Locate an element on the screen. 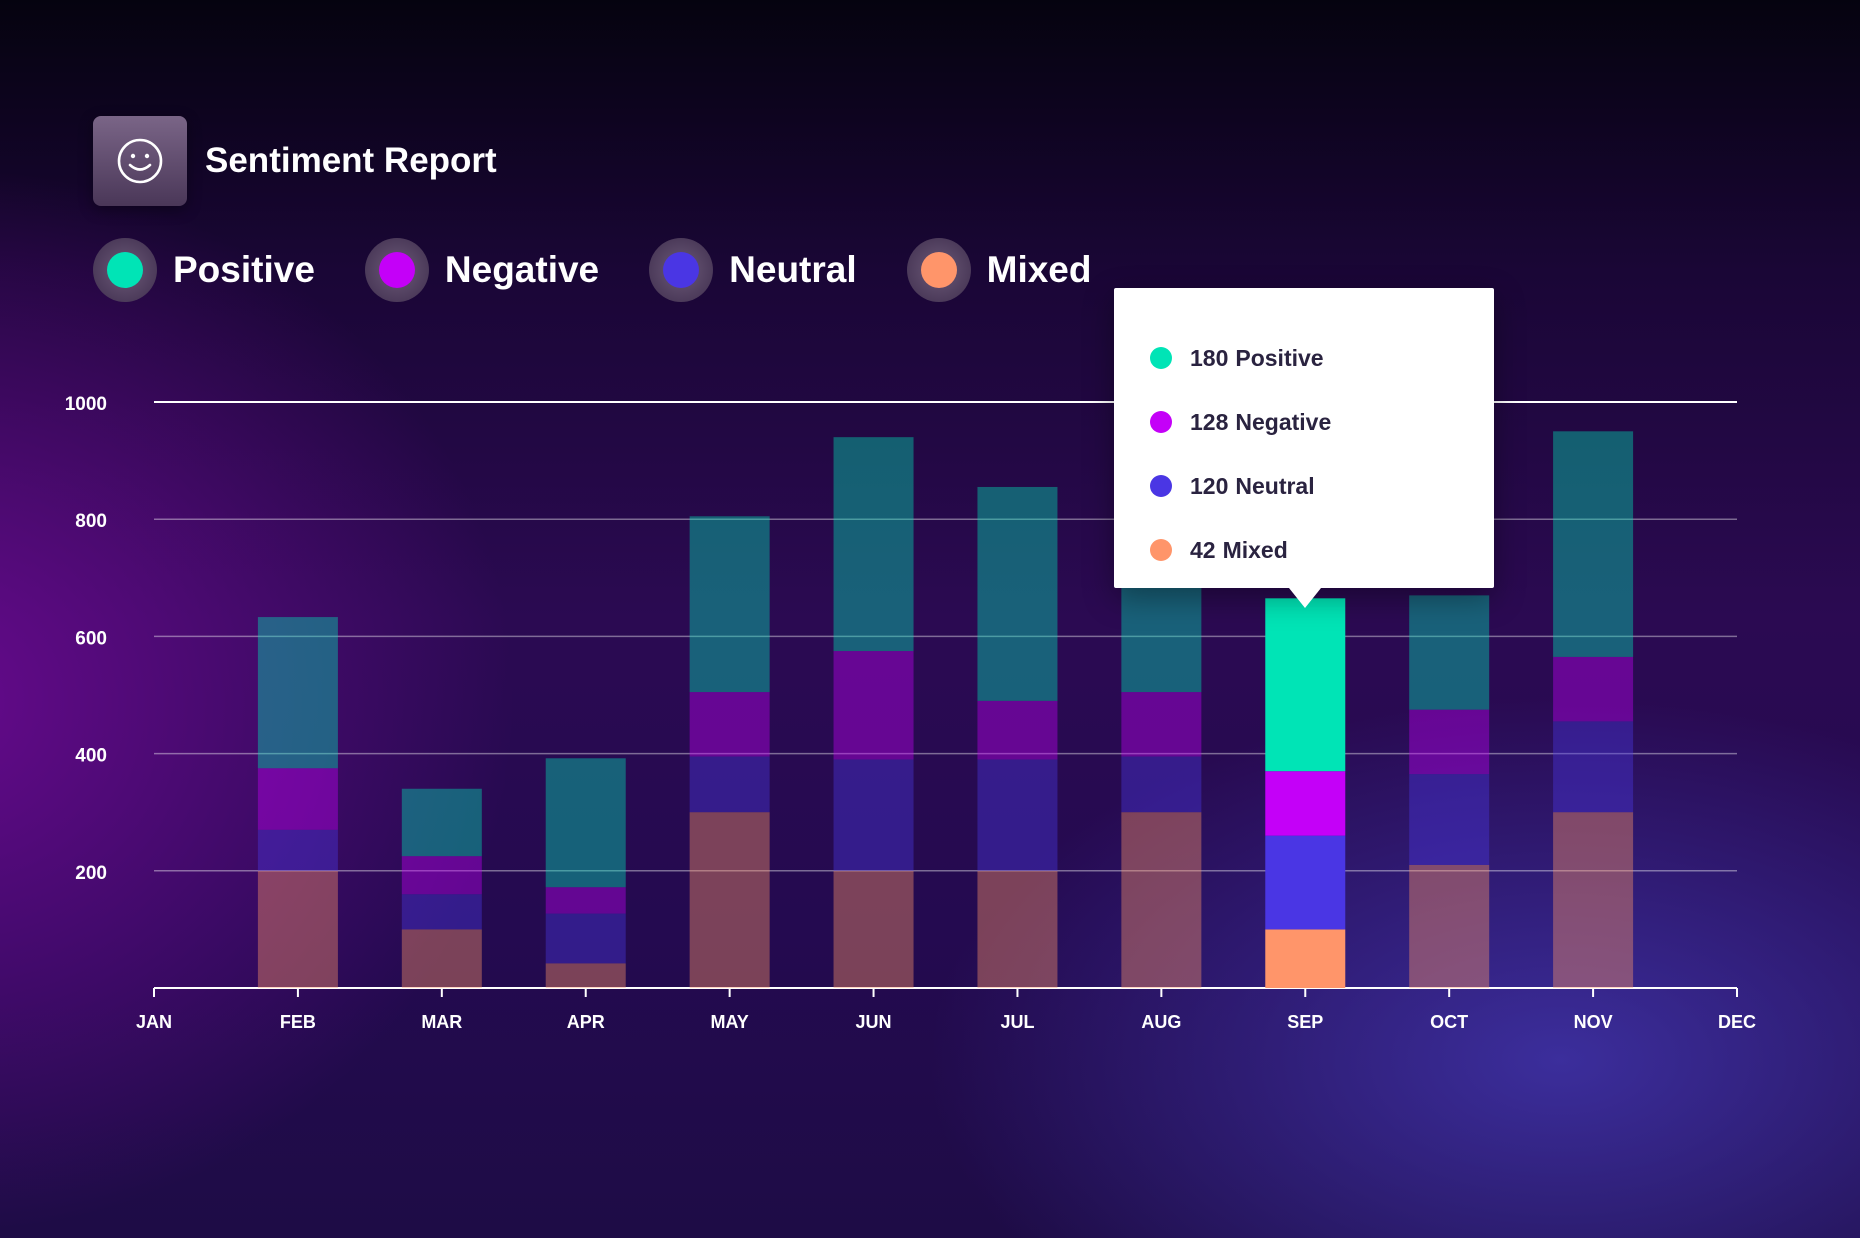  smiley-icon is located at coordinates (140, 161).